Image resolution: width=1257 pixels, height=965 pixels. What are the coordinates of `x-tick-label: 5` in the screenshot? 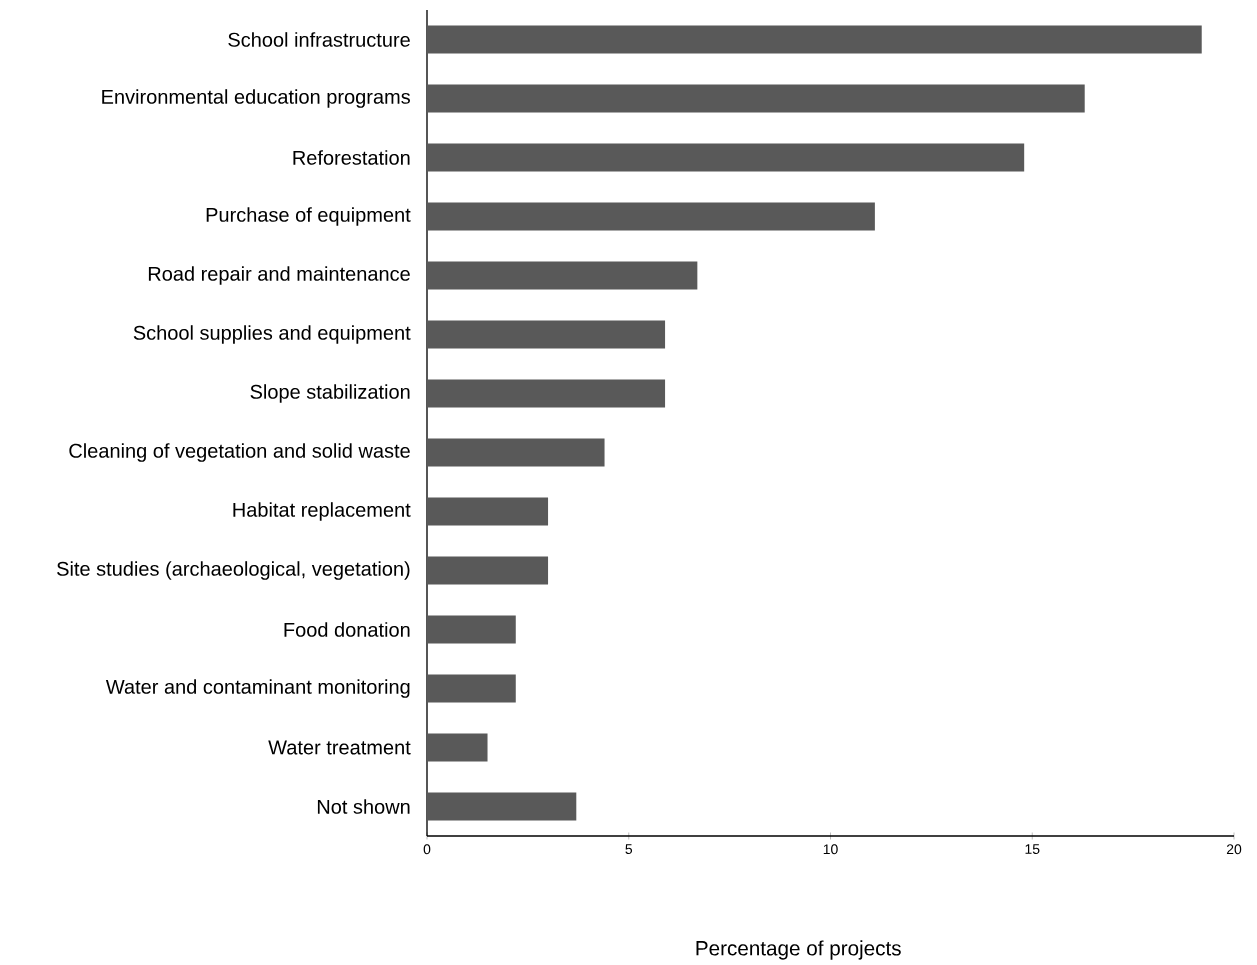 It's located at (629, 849).